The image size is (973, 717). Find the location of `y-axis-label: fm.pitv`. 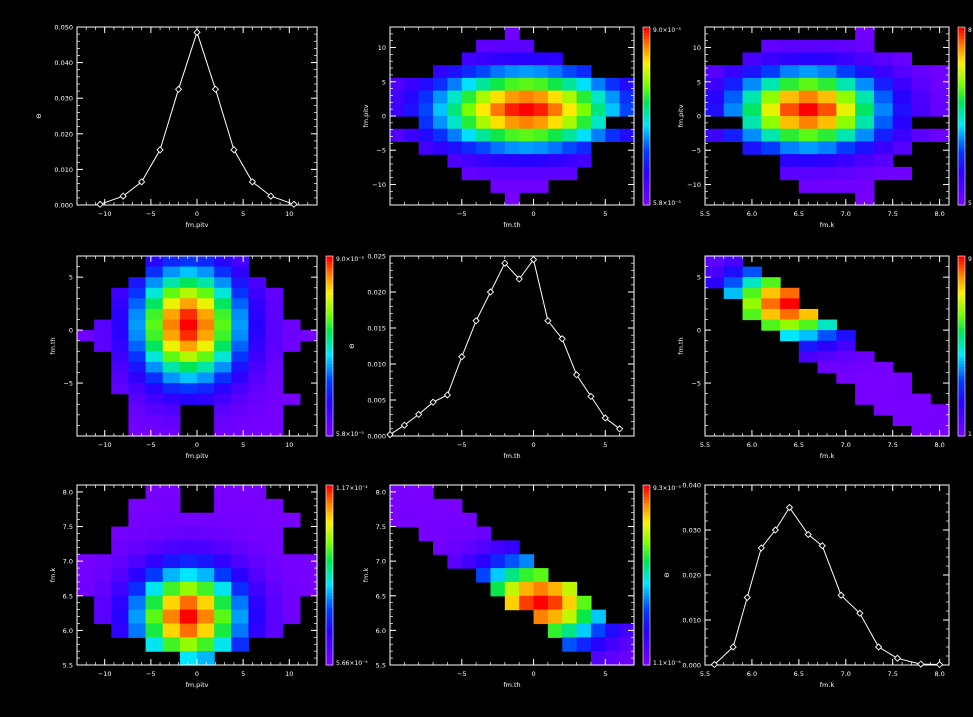

y-axis-label: fm.pitv is located at coordinates (681, 115).